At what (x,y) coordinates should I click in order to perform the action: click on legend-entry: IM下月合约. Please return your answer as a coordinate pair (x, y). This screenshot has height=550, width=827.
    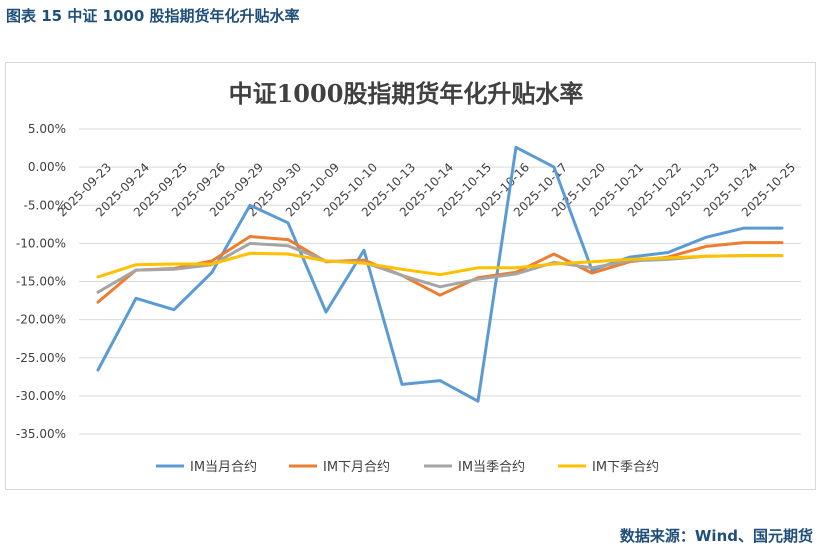
    Looking at the image, I should click on (356, 467).